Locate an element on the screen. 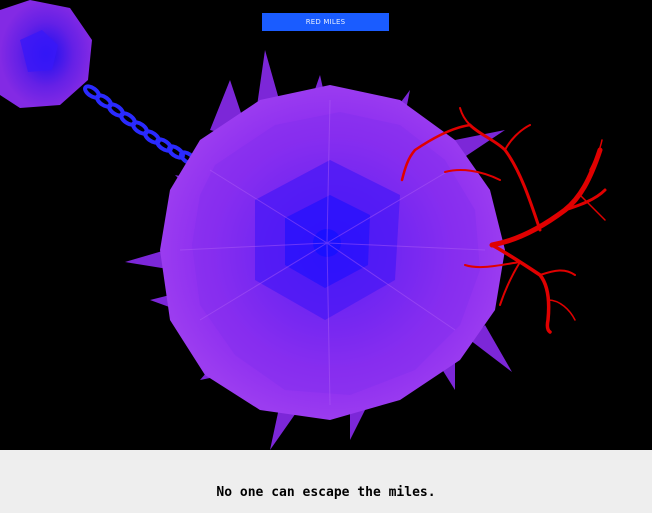  red-veins is located at coordinates (503, 220).